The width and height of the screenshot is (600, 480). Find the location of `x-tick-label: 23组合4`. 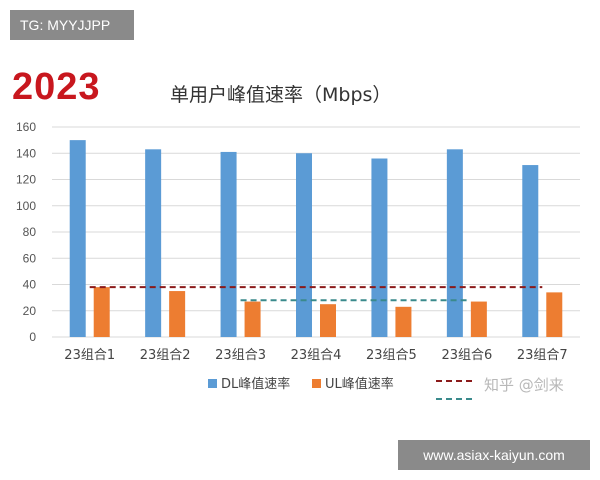

x-tick-label: 23组合4 is located at coordinates (316, 355).